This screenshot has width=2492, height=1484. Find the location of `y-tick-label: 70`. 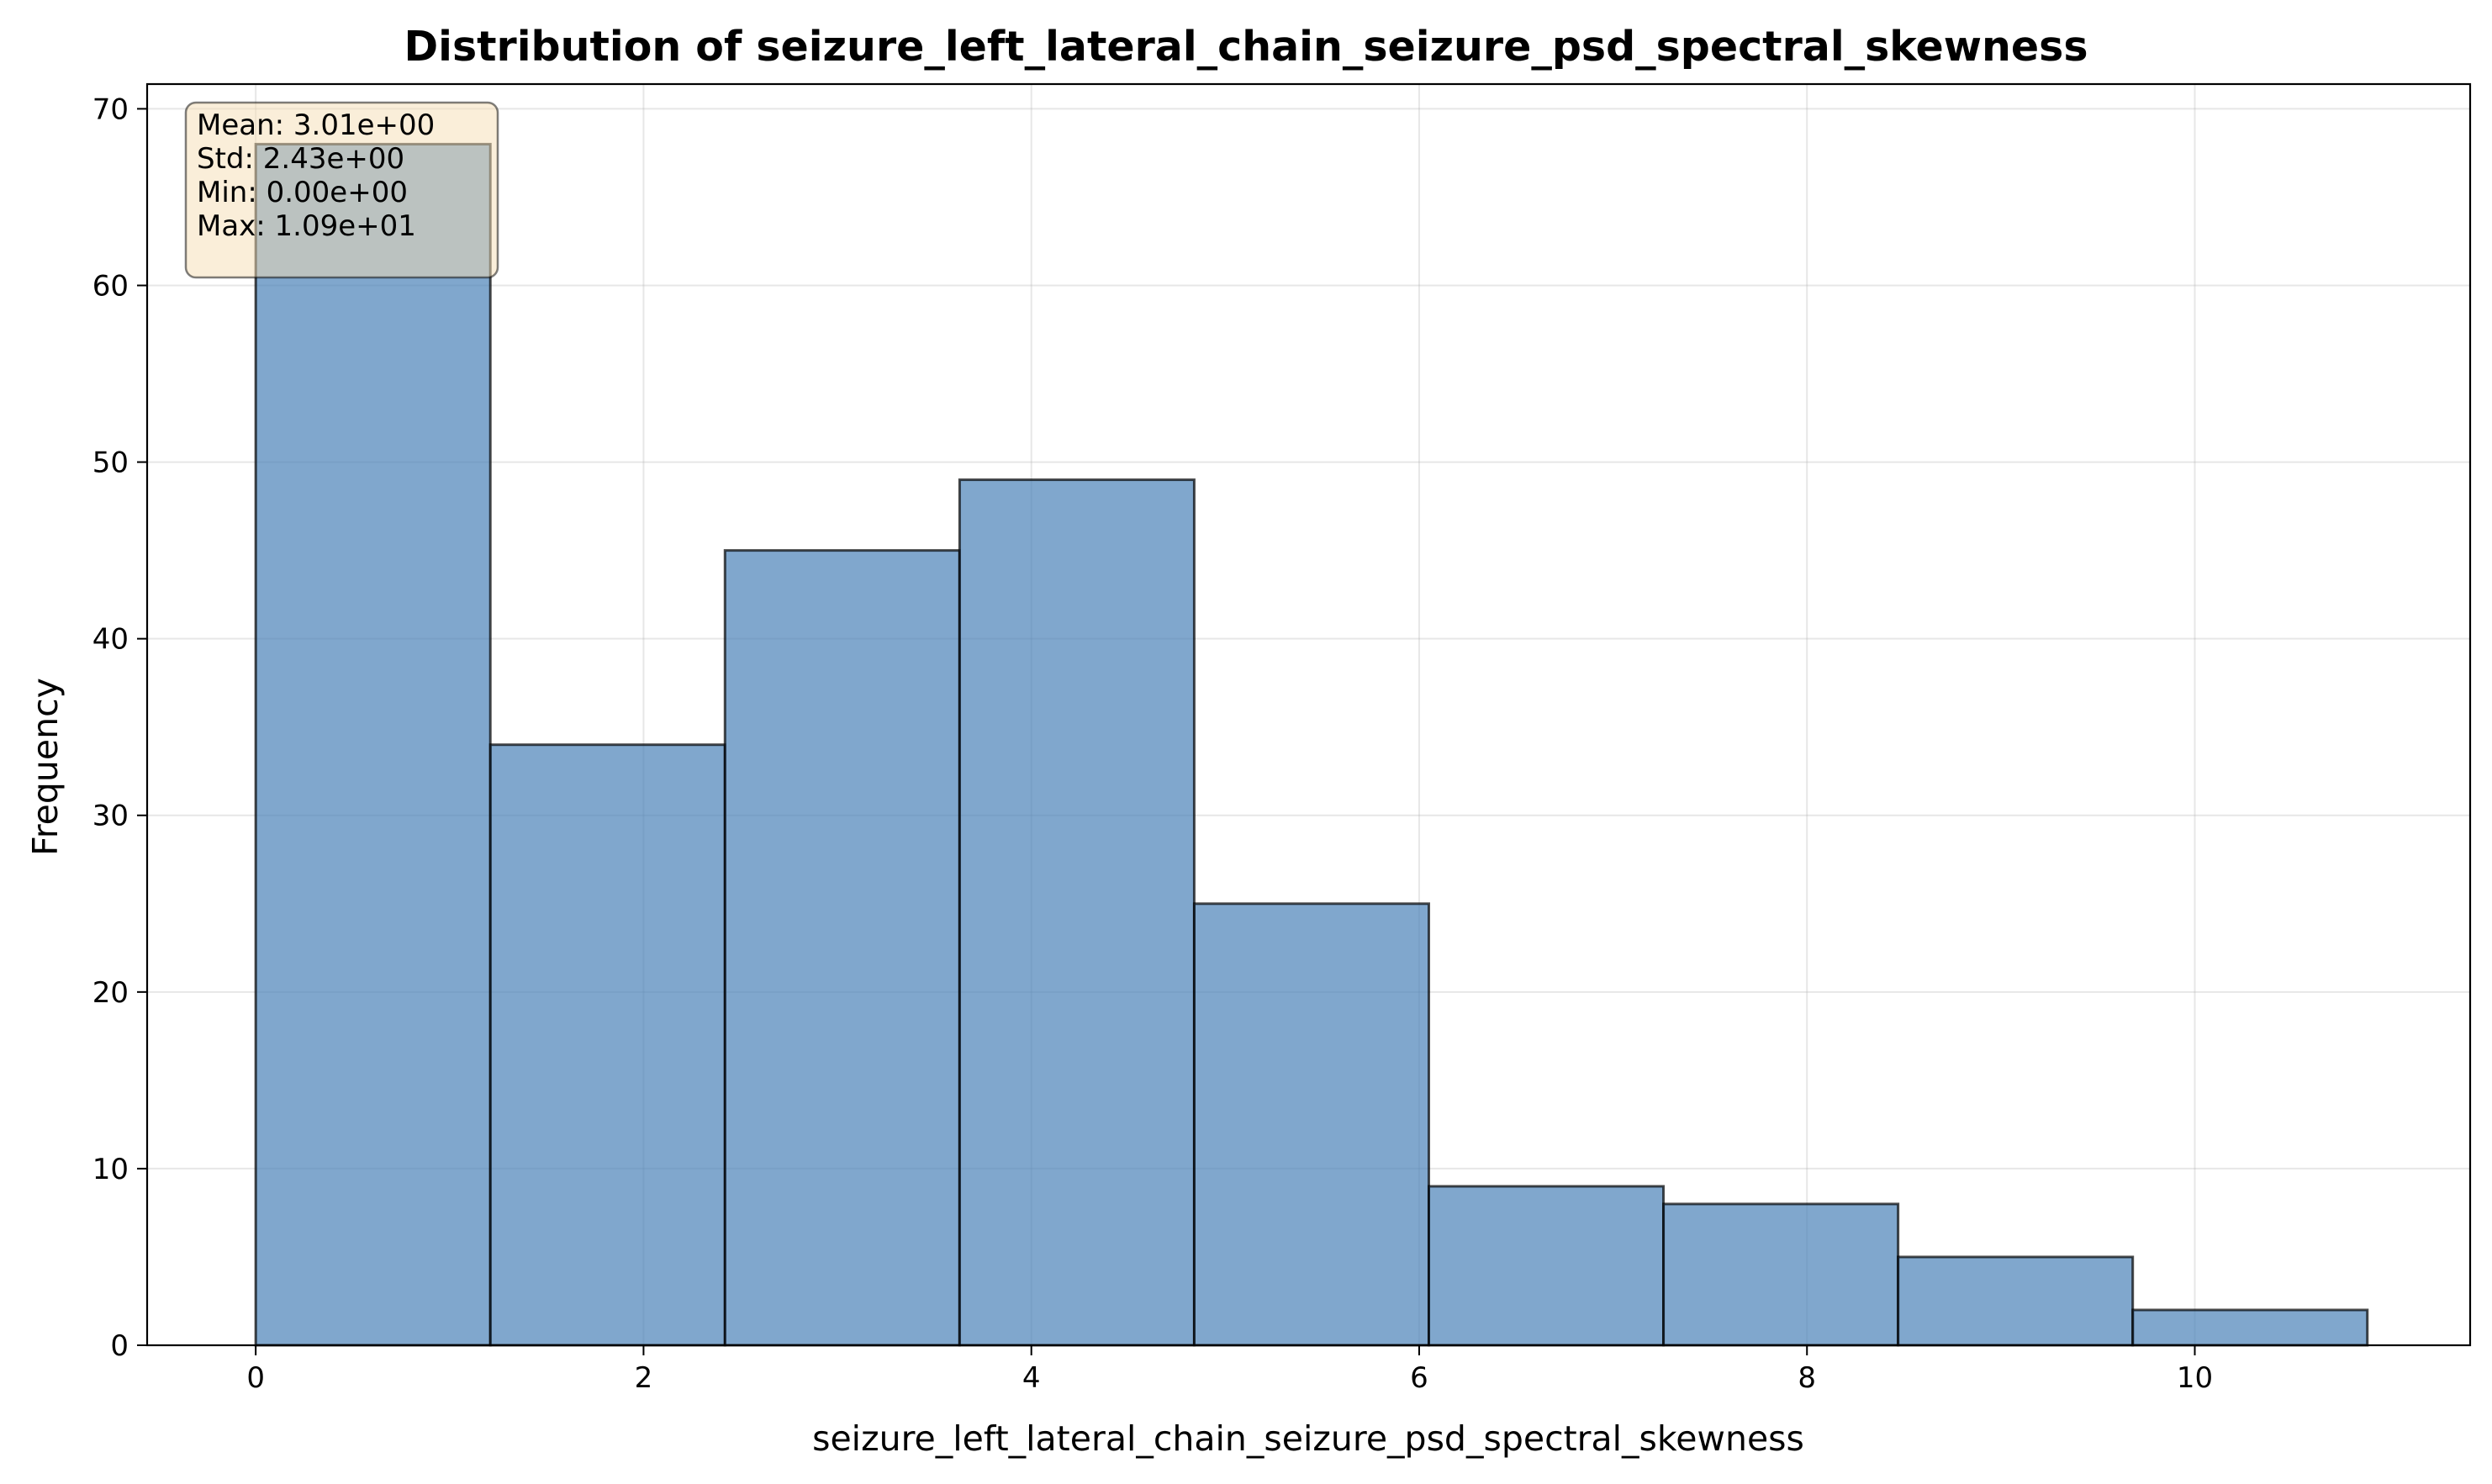

y-tick-label: 70 is located at coordinates (110, 109).